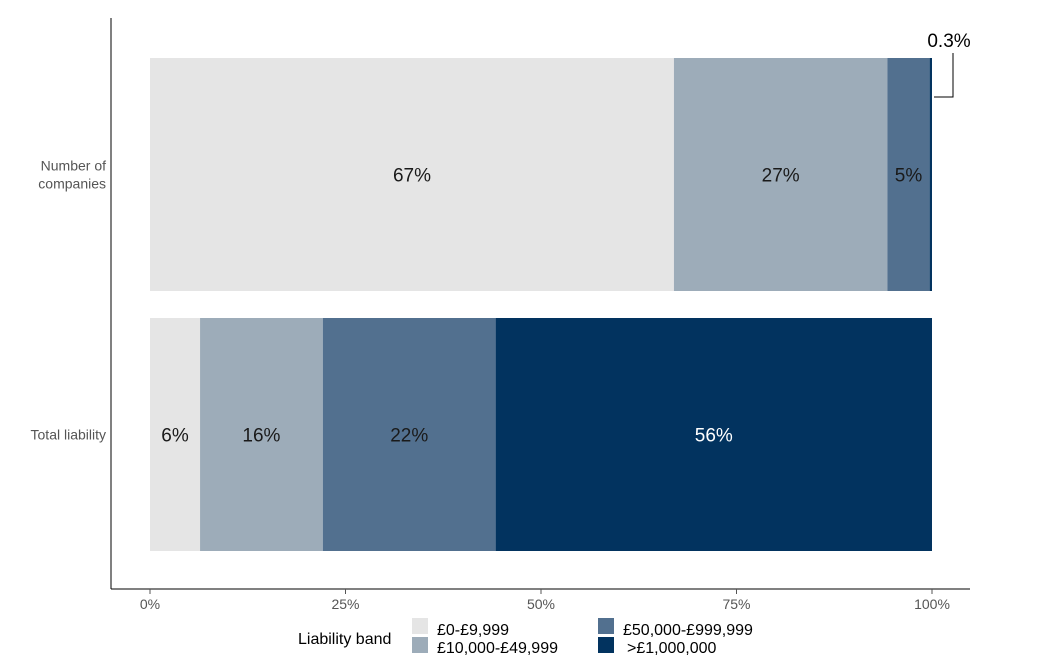 Image resolution: width=1048 pixels, height=664 pixels. I want to click on segment-label-number-of-companies-0-9-999: 67%, so click(412, 176).